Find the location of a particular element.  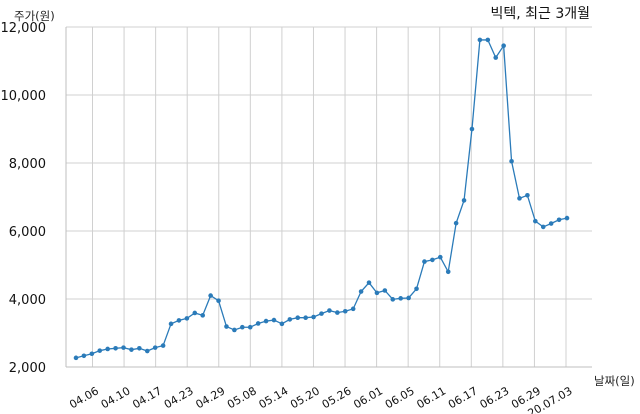

x-tick-label: 06.17 is located at coordinates (463, 397).